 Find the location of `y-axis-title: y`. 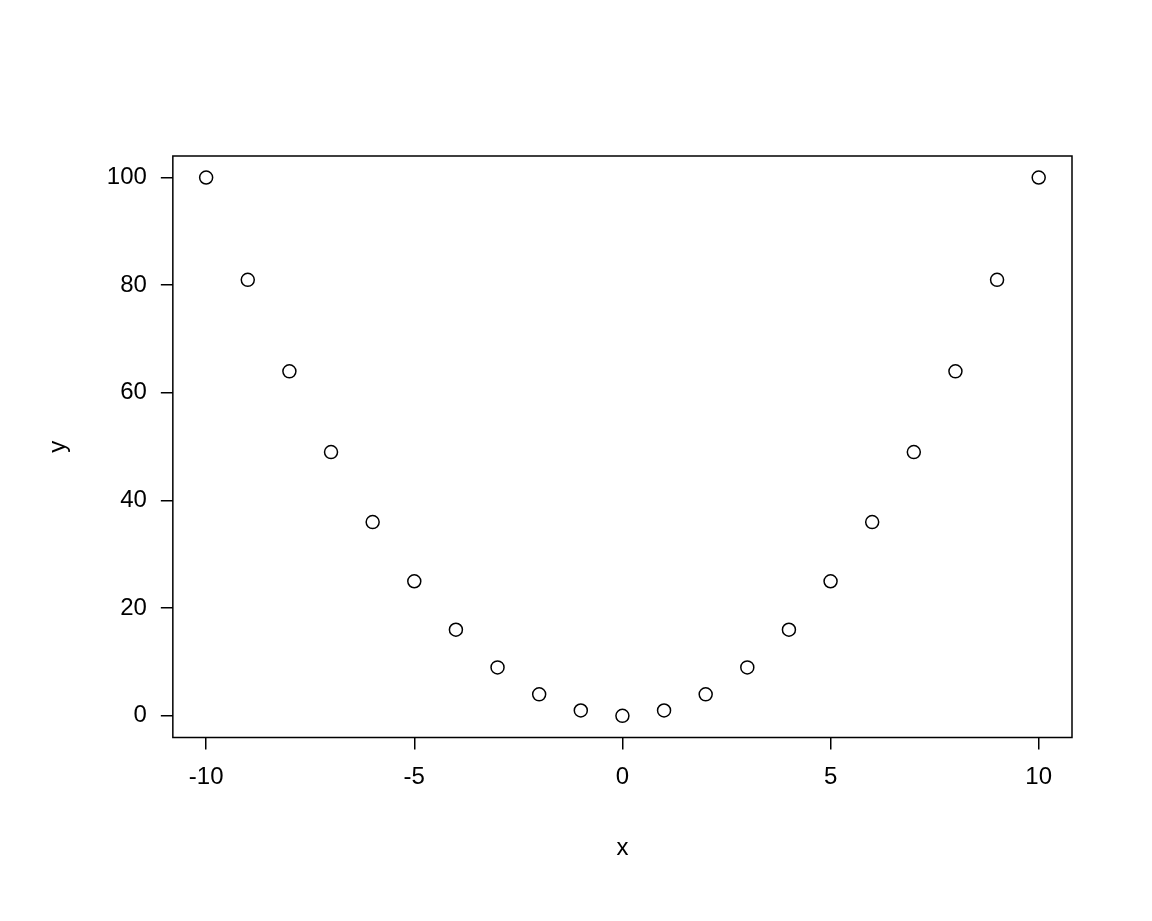

y-axis-title: y is located at coordinates (57, 446).